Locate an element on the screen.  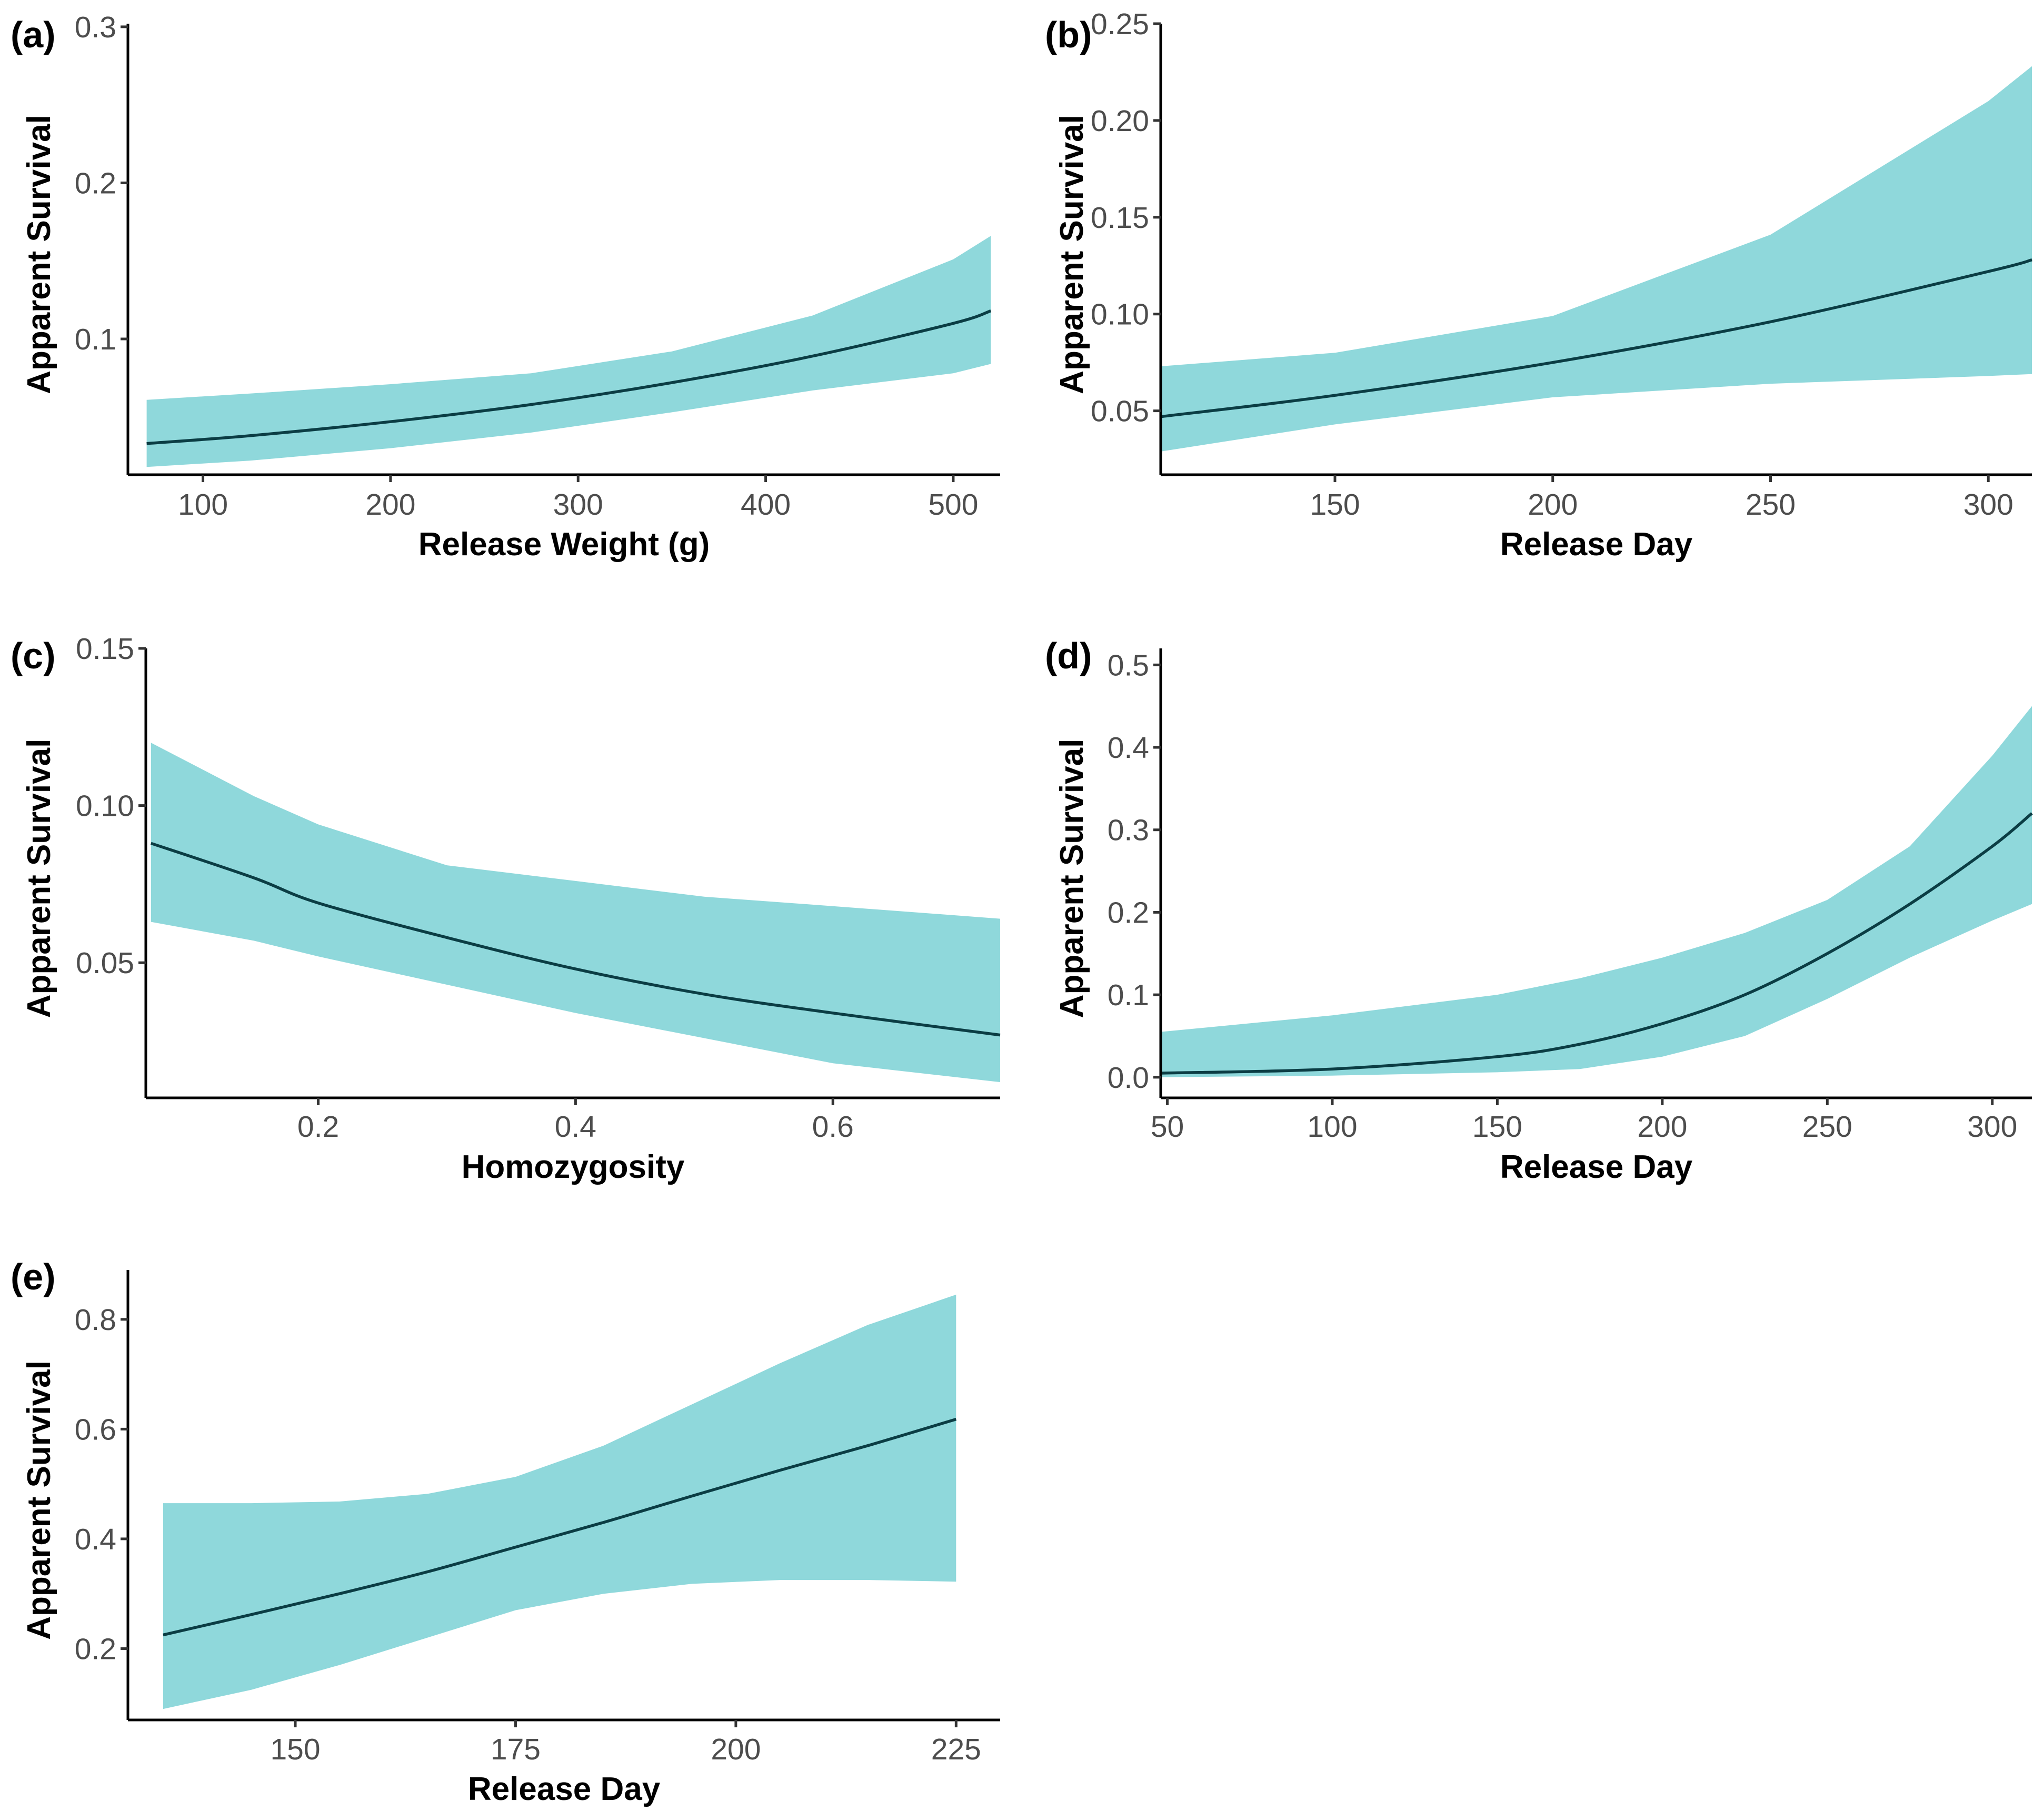
confidence-band-c is located at coordinates (575, 913).